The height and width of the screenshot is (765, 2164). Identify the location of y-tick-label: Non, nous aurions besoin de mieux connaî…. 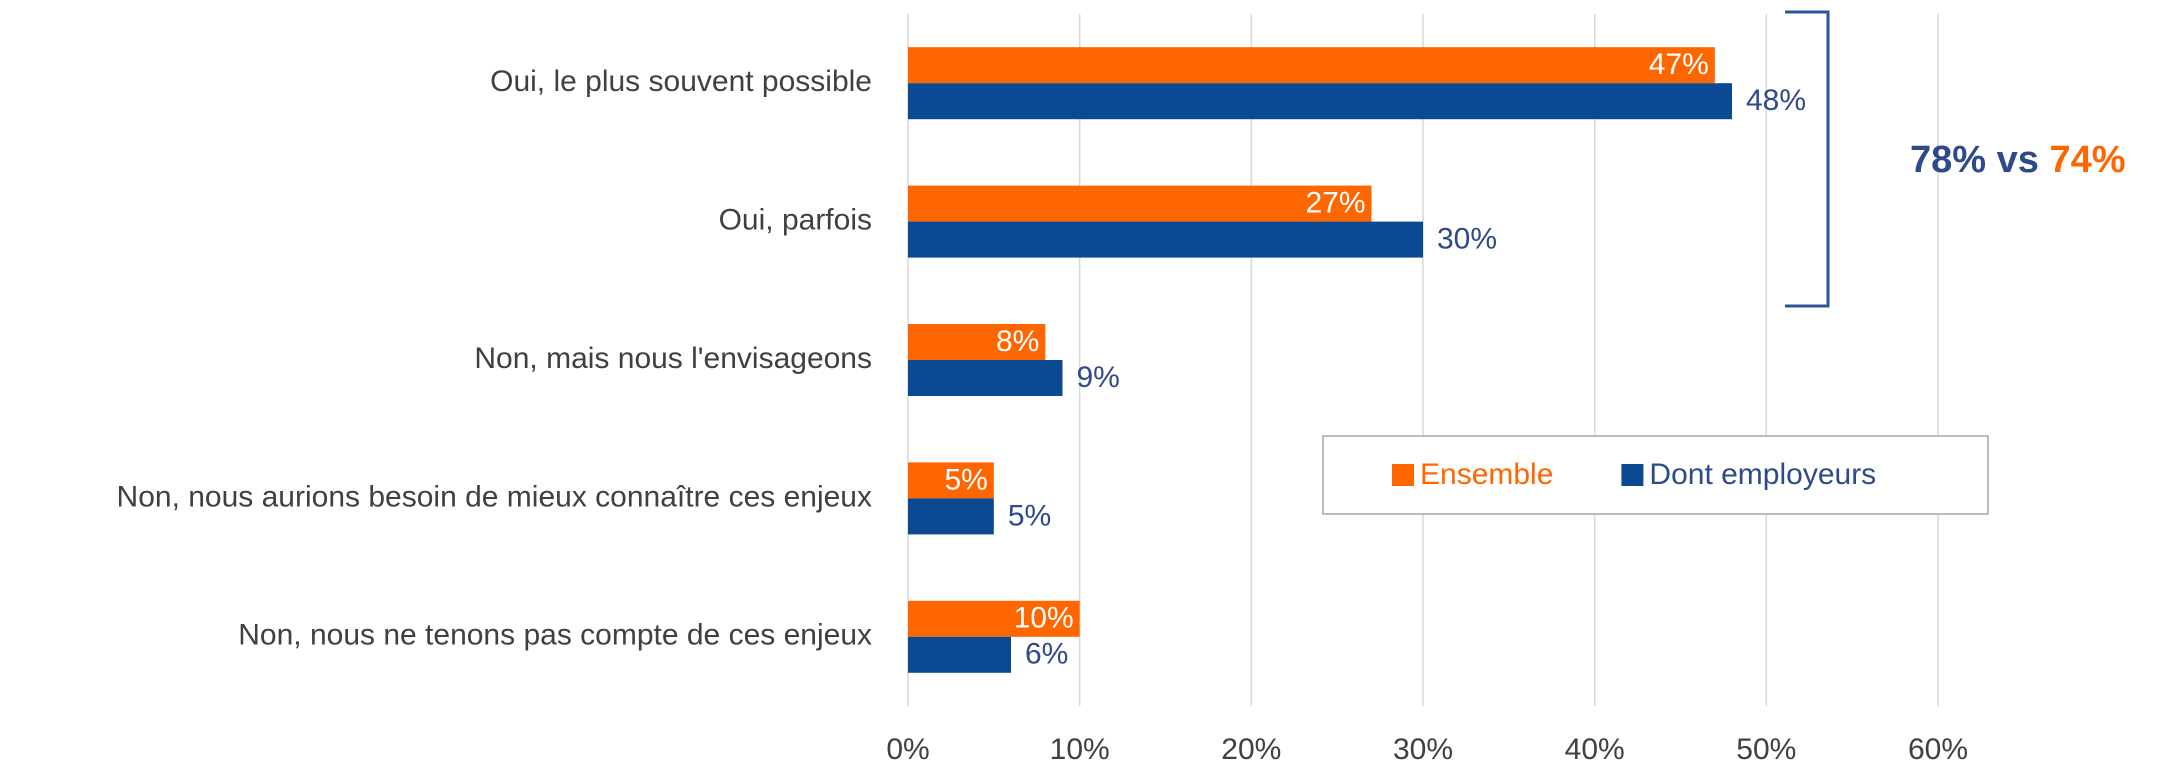
(494, 496).